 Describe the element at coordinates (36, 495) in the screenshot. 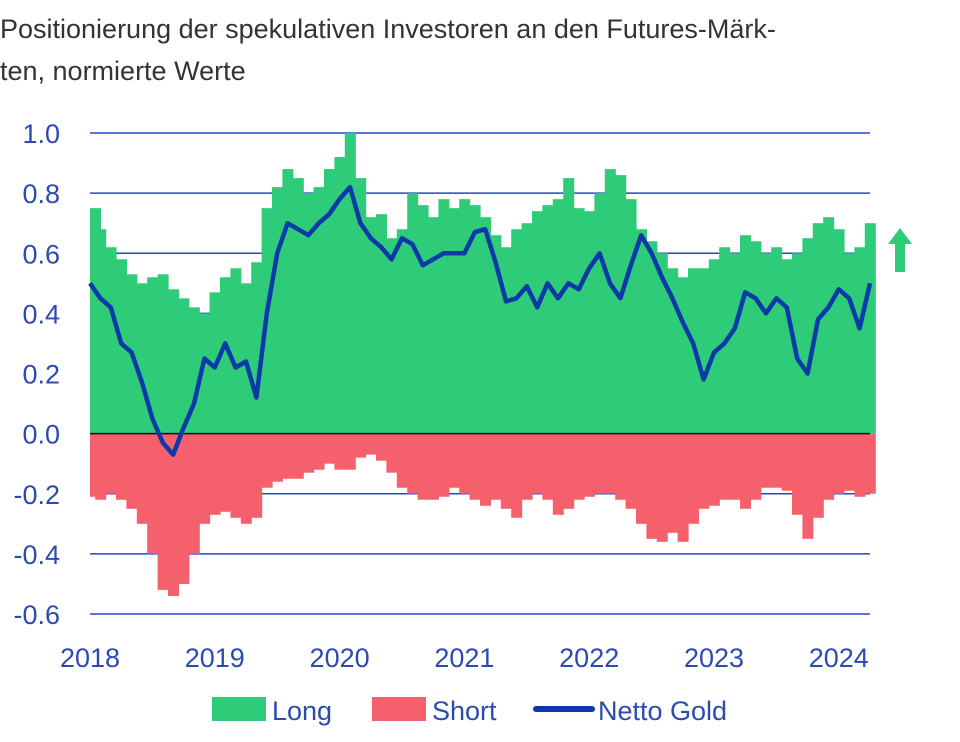

I see `y-tick-label: -0.2` at that location.